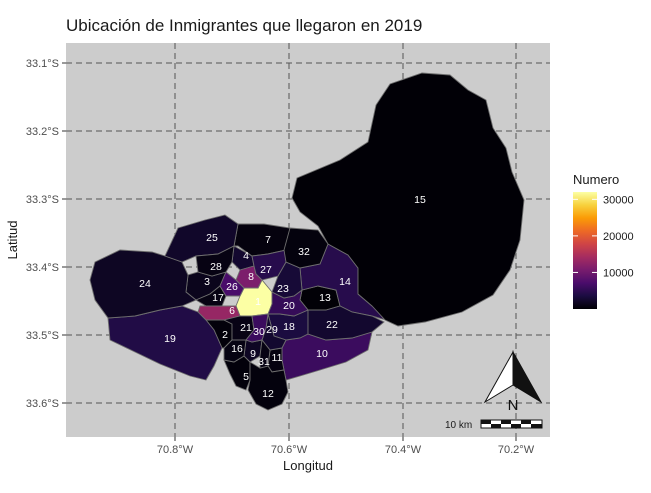  I want to click on region-label-29: 29, so click(272, 330).